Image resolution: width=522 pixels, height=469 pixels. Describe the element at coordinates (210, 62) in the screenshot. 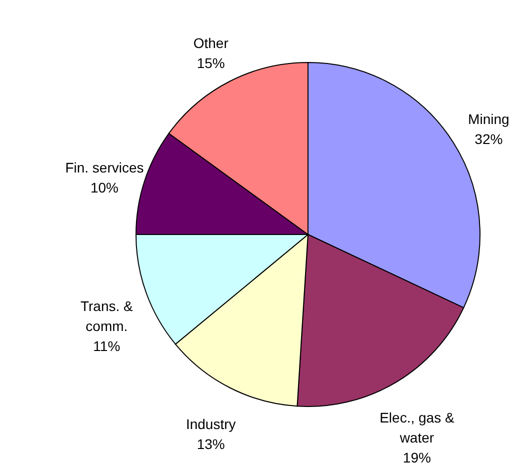

I see `data-label: 15%` at that location.